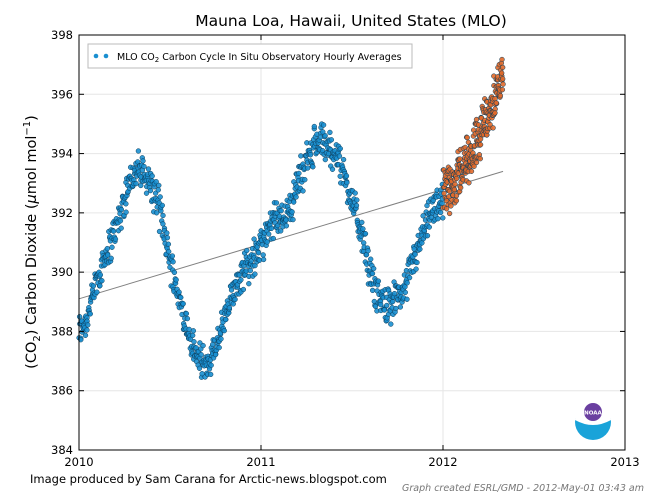 The image size is (650, 500). What do you see at coordinates (62, 272) in the screenshot?
I see `ytick-label-390: 390` at bounding box center [62, 272].